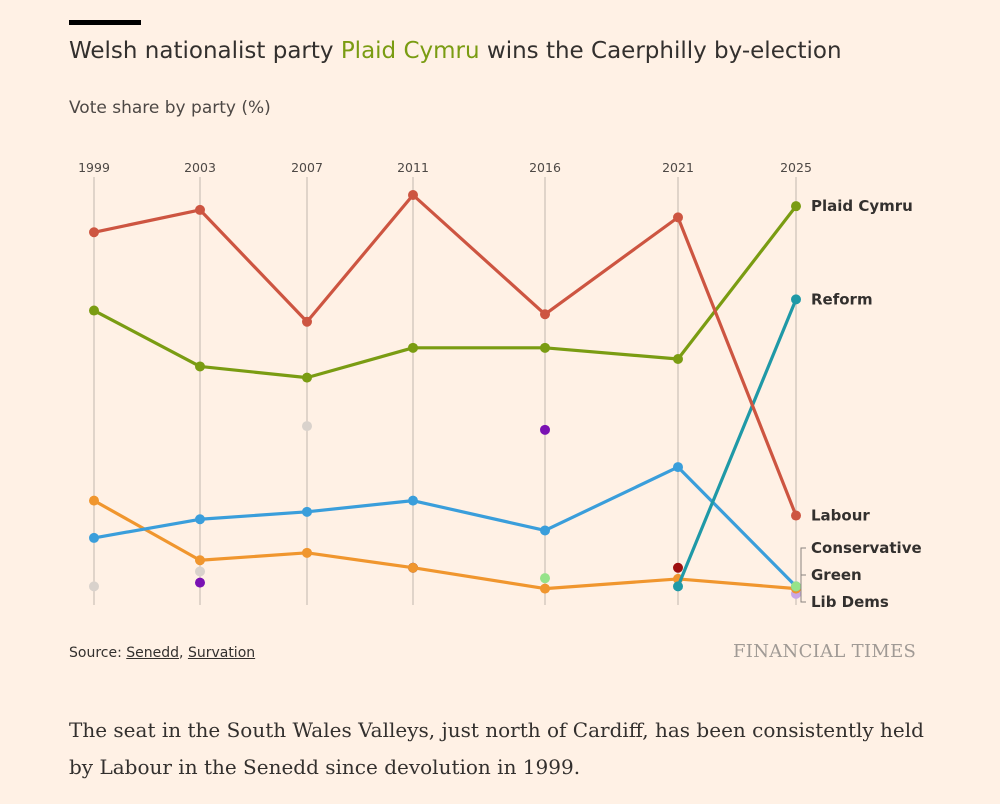 Image resolution: width=1000 pixels, height=804 pixels. Describe the element at coordinates (413, 195) in the screenshot. I see `point-labour-2011` at that location.